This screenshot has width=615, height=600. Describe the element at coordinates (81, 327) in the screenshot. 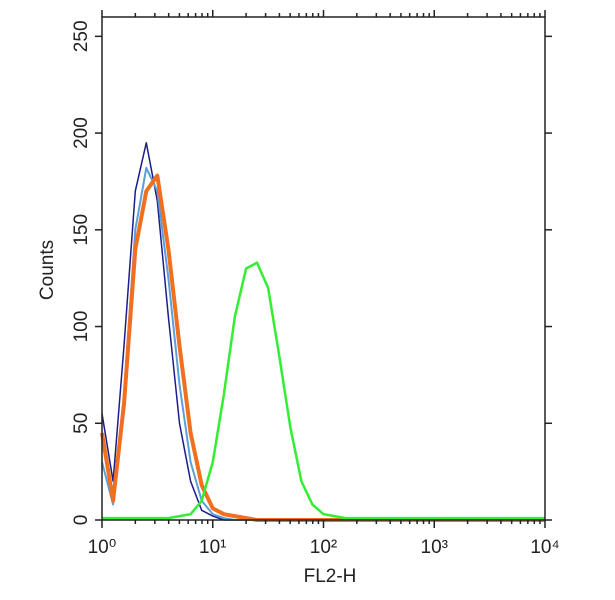

I see `y-tick-label: 100` at that location.